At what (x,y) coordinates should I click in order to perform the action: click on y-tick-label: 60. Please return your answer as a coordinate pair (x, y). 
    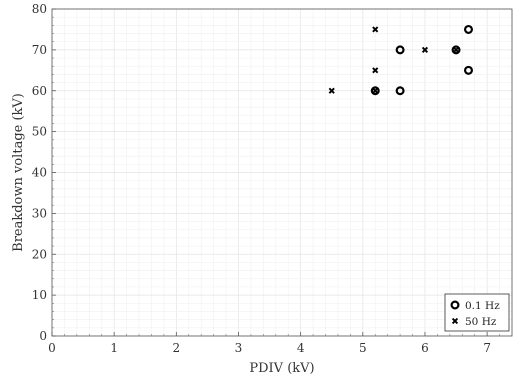
    Looking at the image, I should click on (39, 91).